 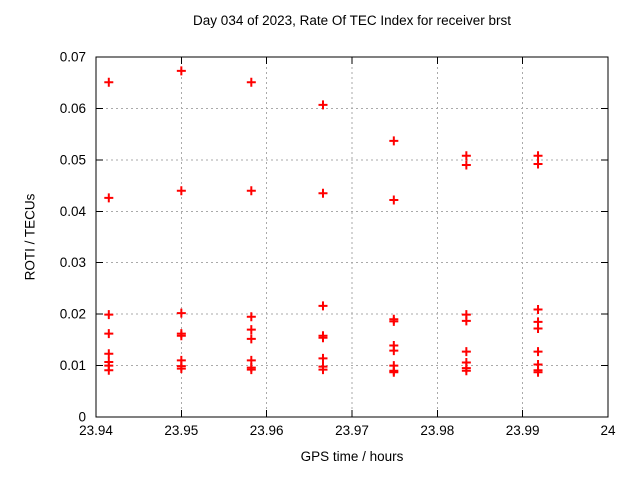 I want to click on y-tick-label: 0.06, so click(x=73, y=108).